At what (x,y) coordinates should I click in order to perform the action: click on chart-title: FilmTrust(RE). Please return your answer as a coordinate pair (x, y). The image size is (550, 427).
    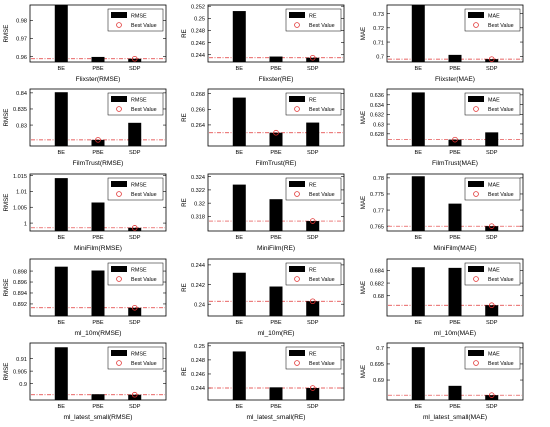
    Looking at the image, I should click on (276, 163).